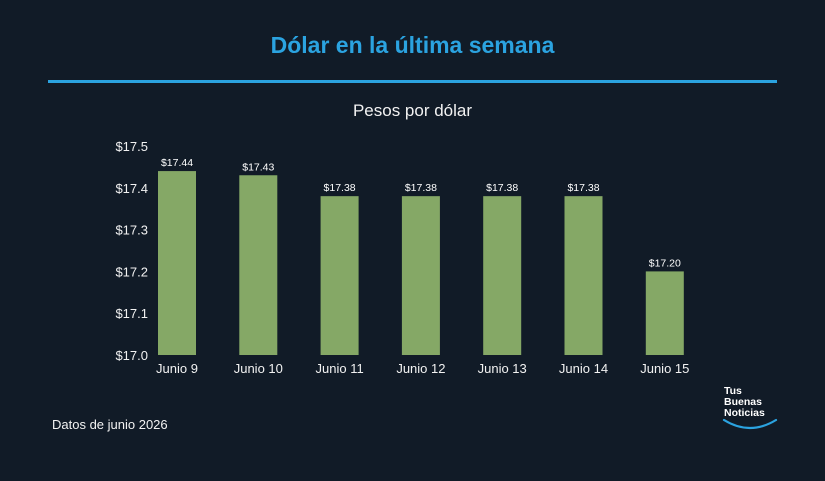  What do you see at coordinates (177, 368) in the screenshot?
I see `x-tick-label: Junio 9` at bounding box center [177, 368].